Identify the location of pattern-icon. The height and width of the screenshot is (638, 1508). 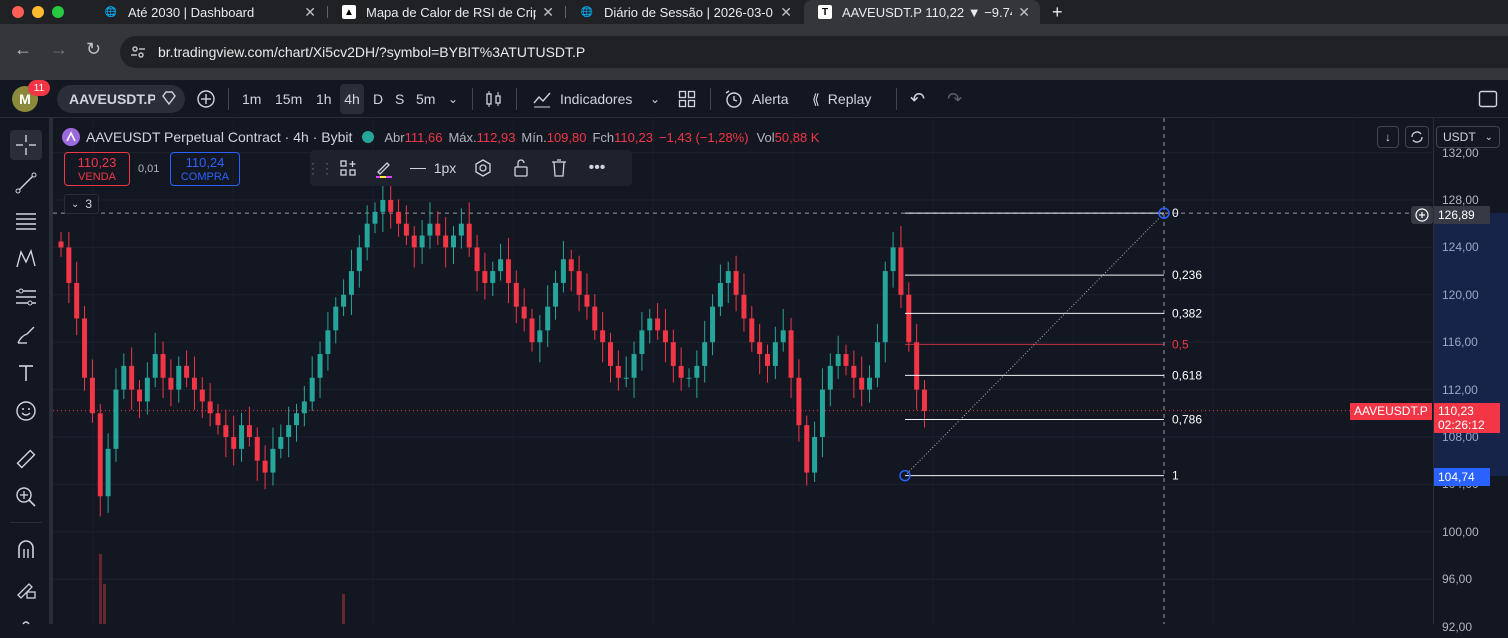
(26, 259).